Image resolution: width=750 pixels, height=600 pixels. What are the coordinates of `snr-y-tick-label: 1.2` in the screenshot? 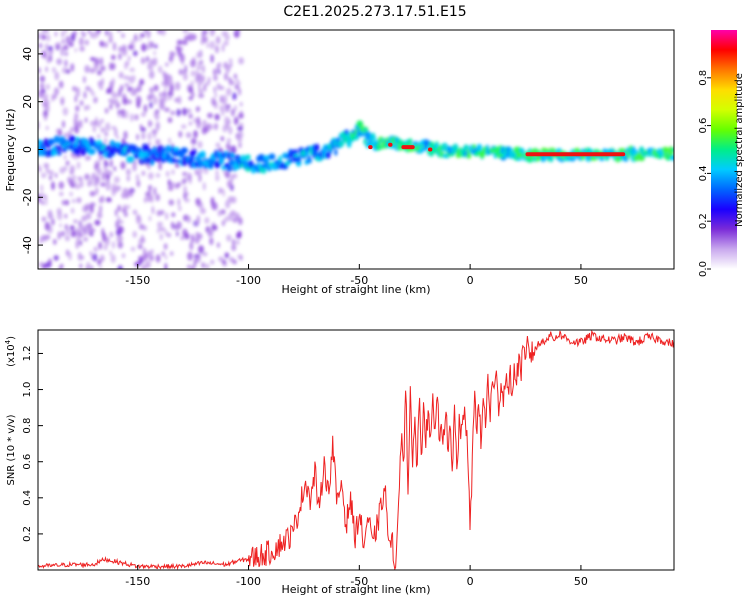 It's located at (27, 354).